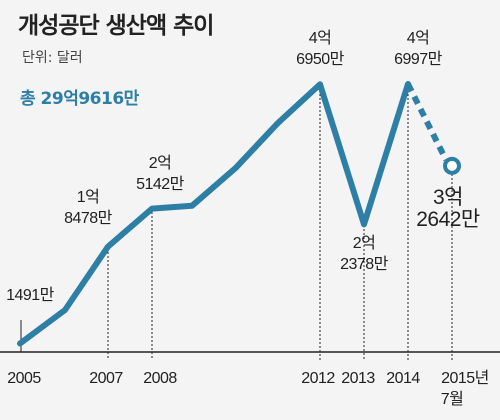 The image size is (500, 420). What do you see at coordinates (116, 26) in the screenshot?
I see `chart-title: 개성공단 생산액 추이` at bounding box center [116, 26].